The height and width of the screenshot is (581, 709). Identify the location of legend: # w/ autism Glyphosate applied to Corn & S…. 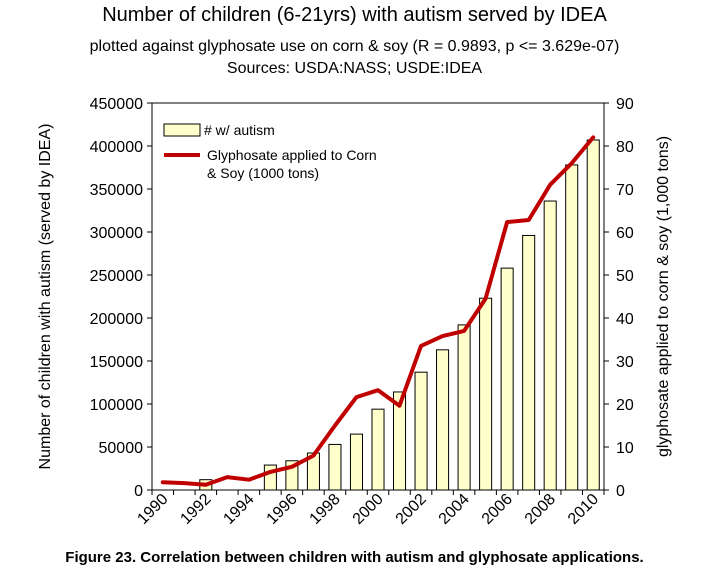
(270, 151).